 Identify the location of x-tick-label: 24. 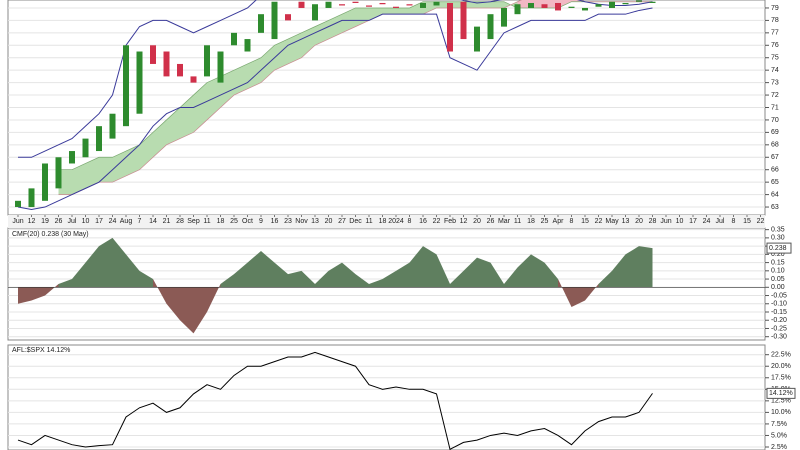
(113, 221).